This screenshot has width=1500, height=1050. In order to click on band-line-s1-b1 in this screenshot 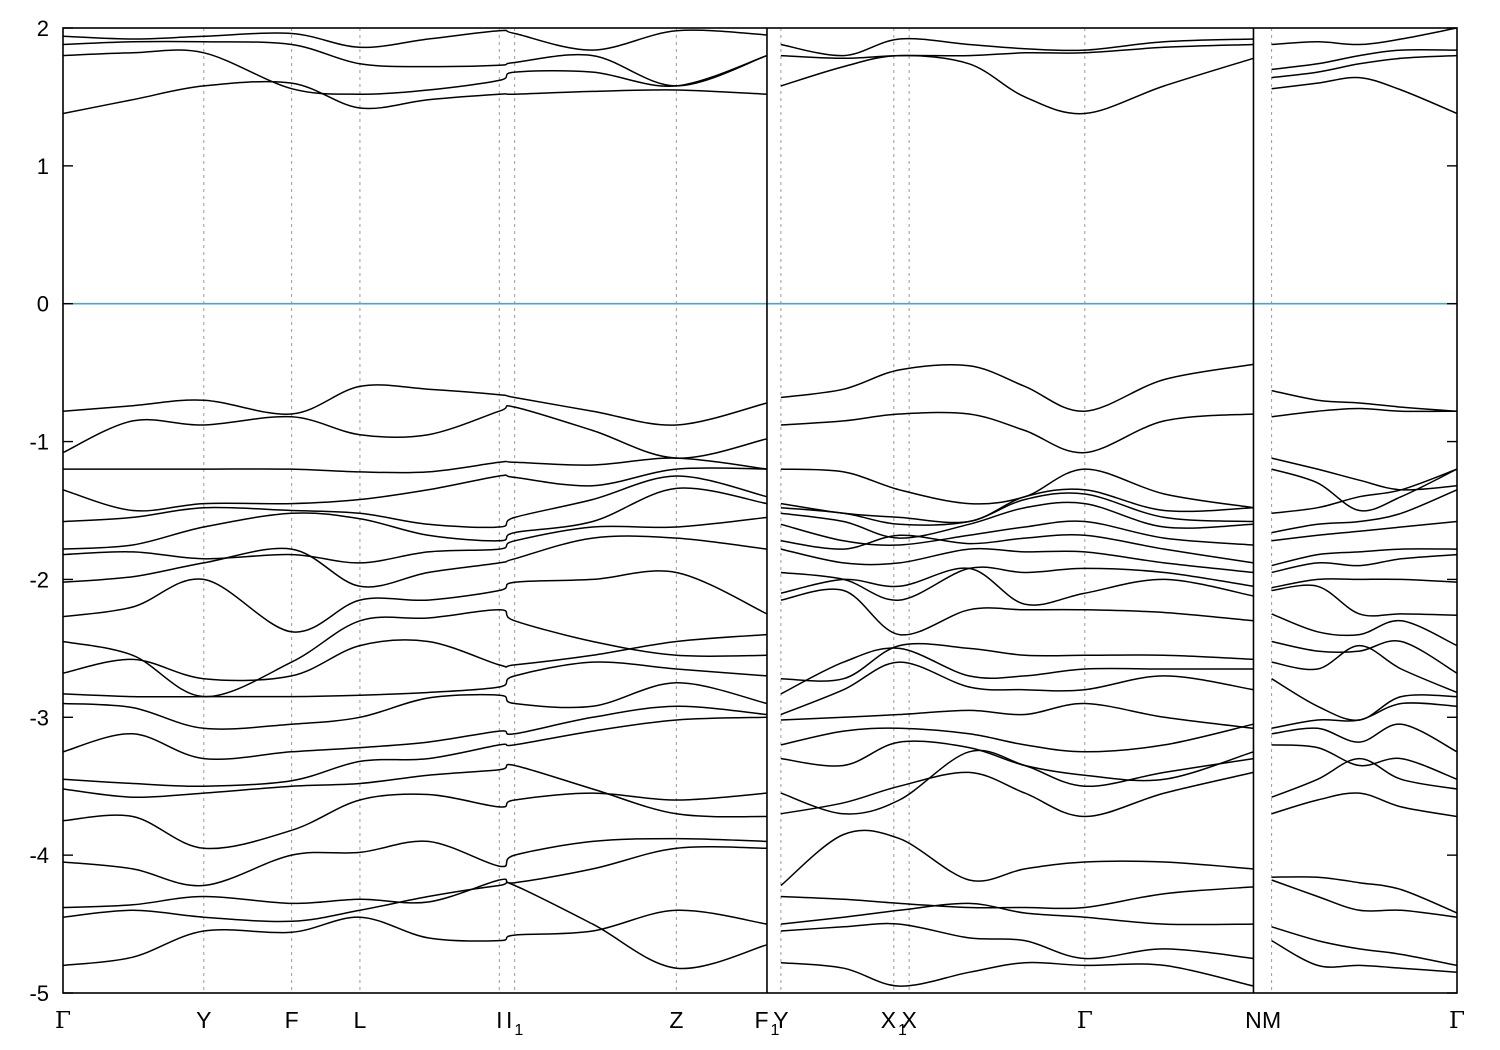, I will do `click(1017, 941)`.